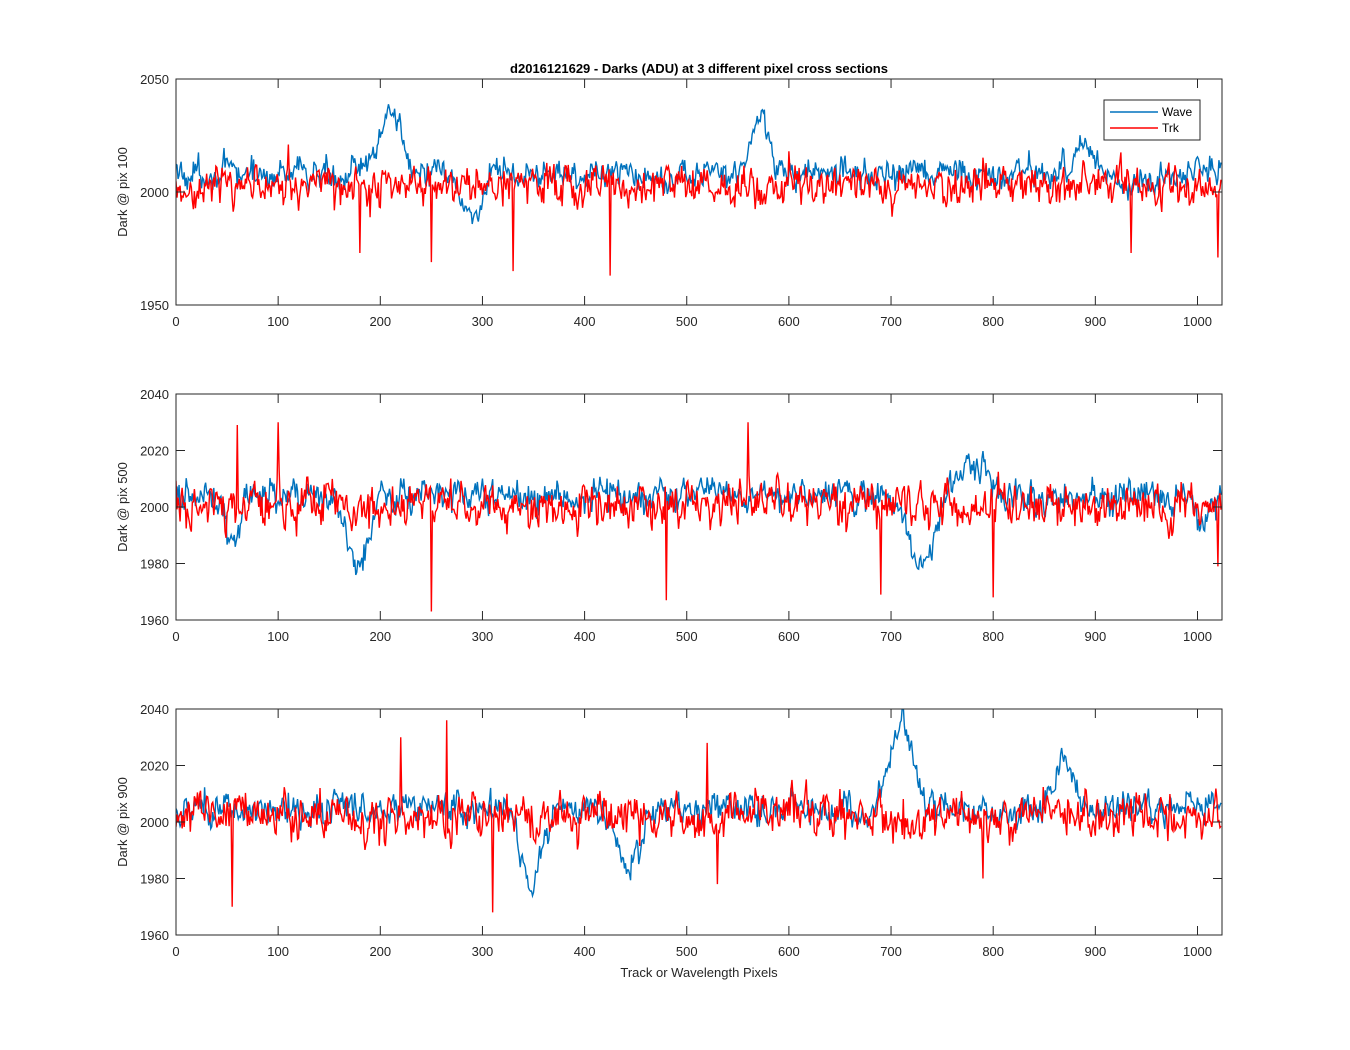  I want to click on legend: Wave Trk, so click(1152, 120).